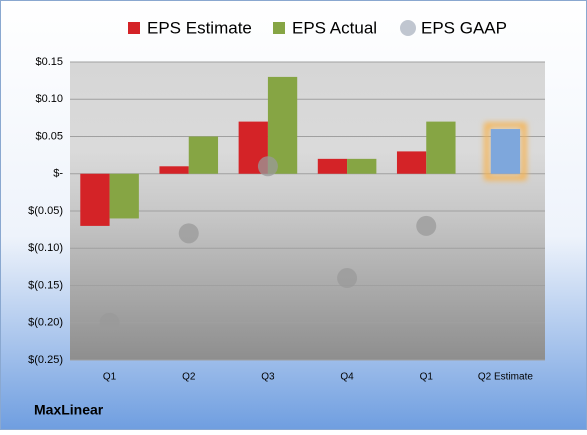 This screenshot has width=587, height=435. I want to click on legend-label: EPS Estimate, so click(199, 27).